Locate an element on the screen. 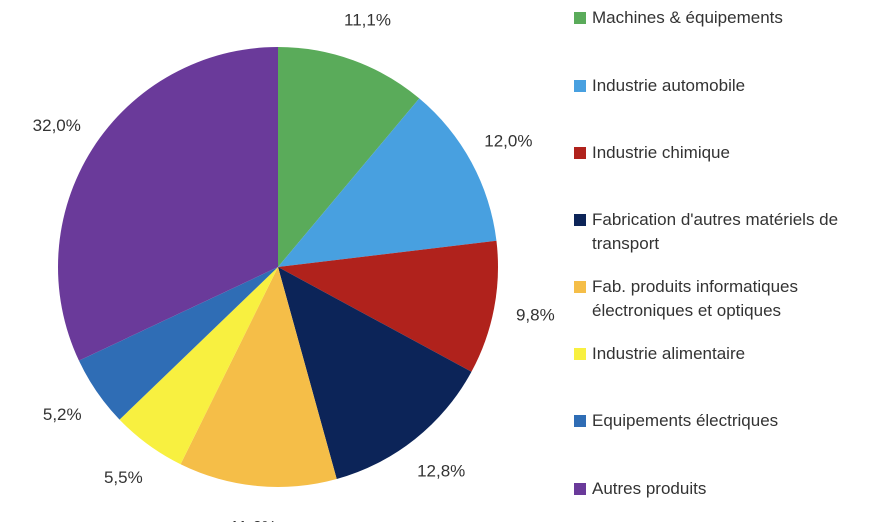  legend-item: Industrie alimentaire is located at coordinates (719, 354).